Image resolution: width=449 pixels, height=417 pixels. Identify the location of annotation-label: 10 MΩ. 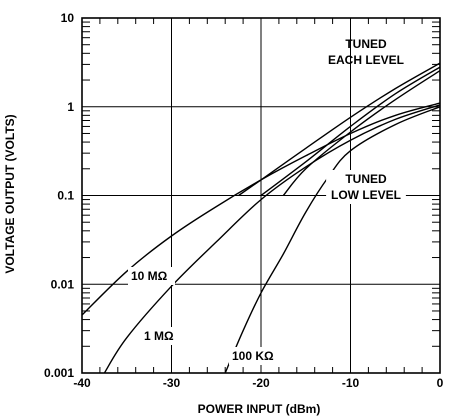
(151, 276).